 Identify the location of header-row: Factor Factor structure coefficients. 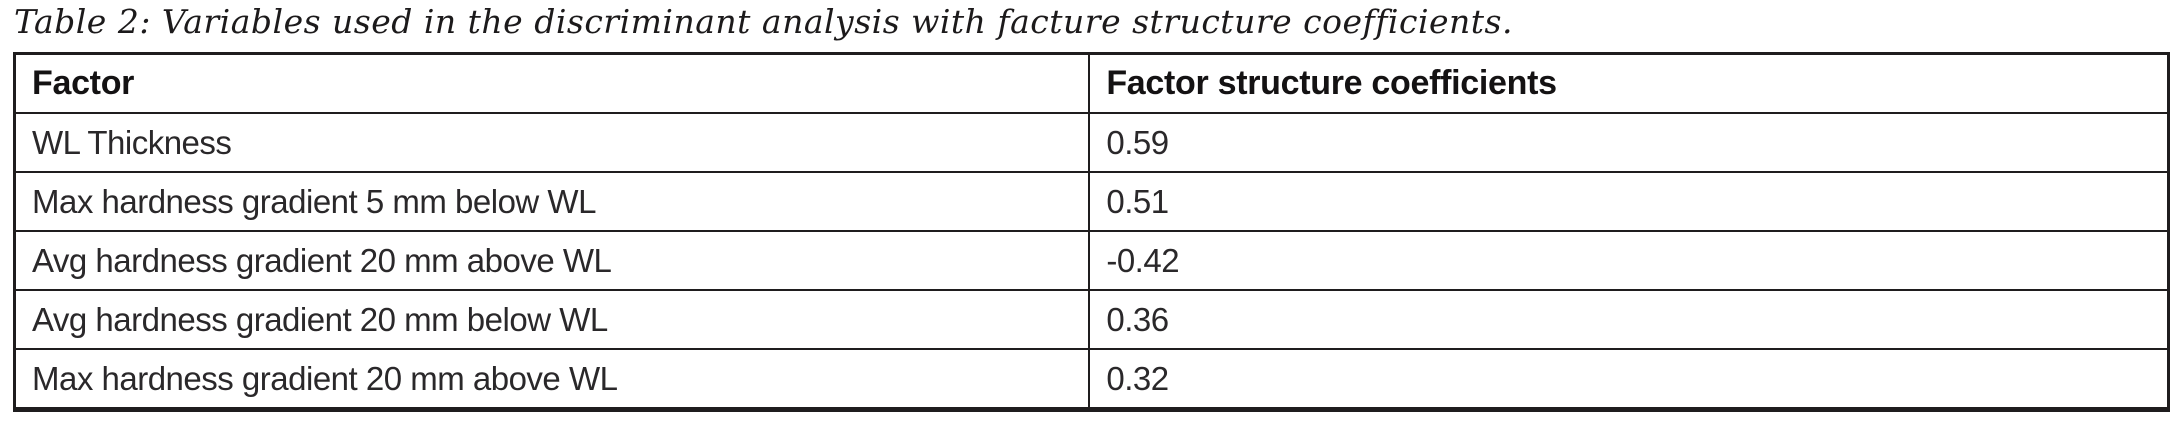
(1091, 83).